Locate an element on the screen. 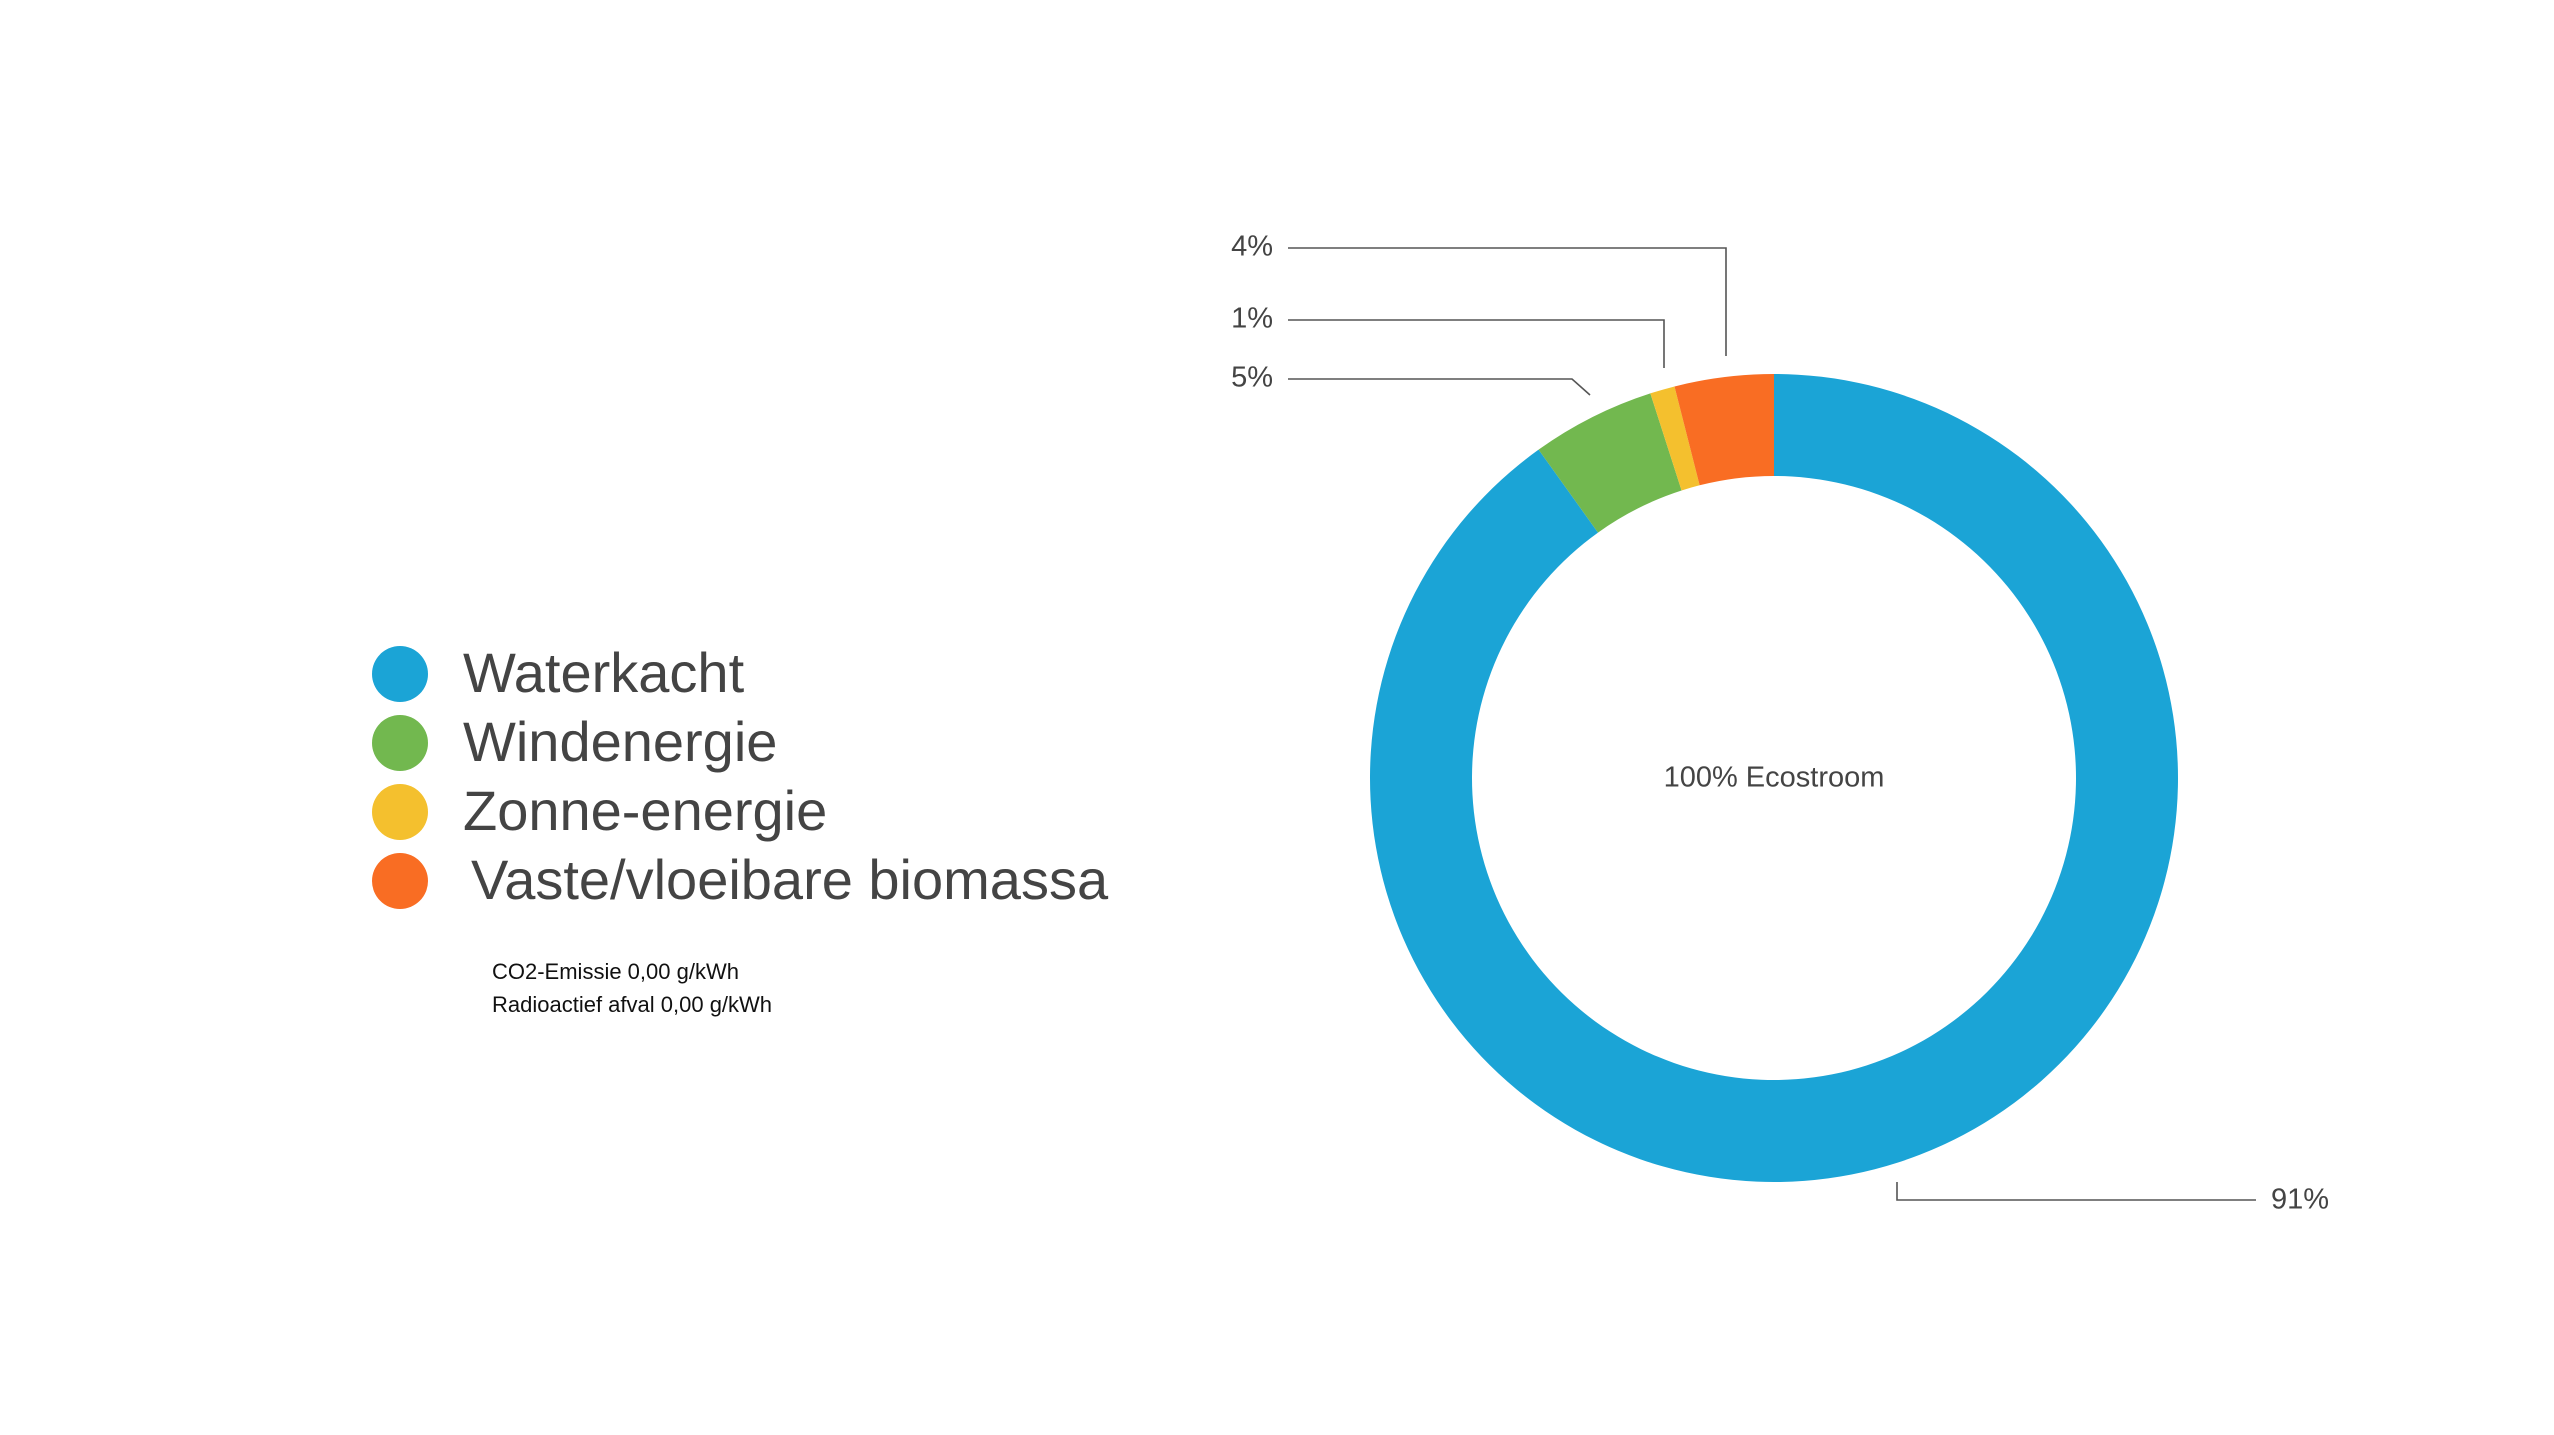 This screenshot has width=2554, height=1435. legend-label: Vaste/vloeibare biomassa is located at coordinates (790, 879).